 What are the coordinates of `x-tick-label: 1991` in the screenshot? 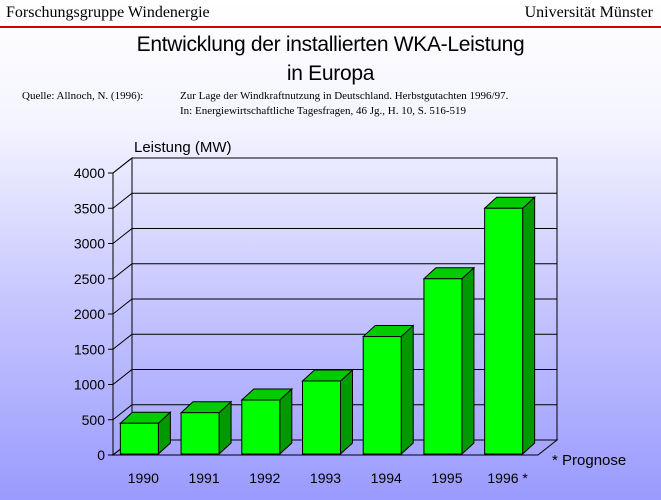 It's located at (203, 478).